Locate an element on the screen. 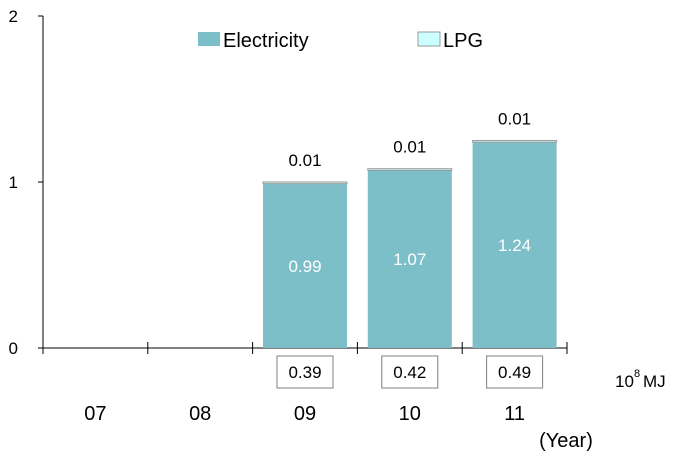 The height and width of the screenshot is (454, 682). unit-suffix: MJ is located at coordinates (654, 381).